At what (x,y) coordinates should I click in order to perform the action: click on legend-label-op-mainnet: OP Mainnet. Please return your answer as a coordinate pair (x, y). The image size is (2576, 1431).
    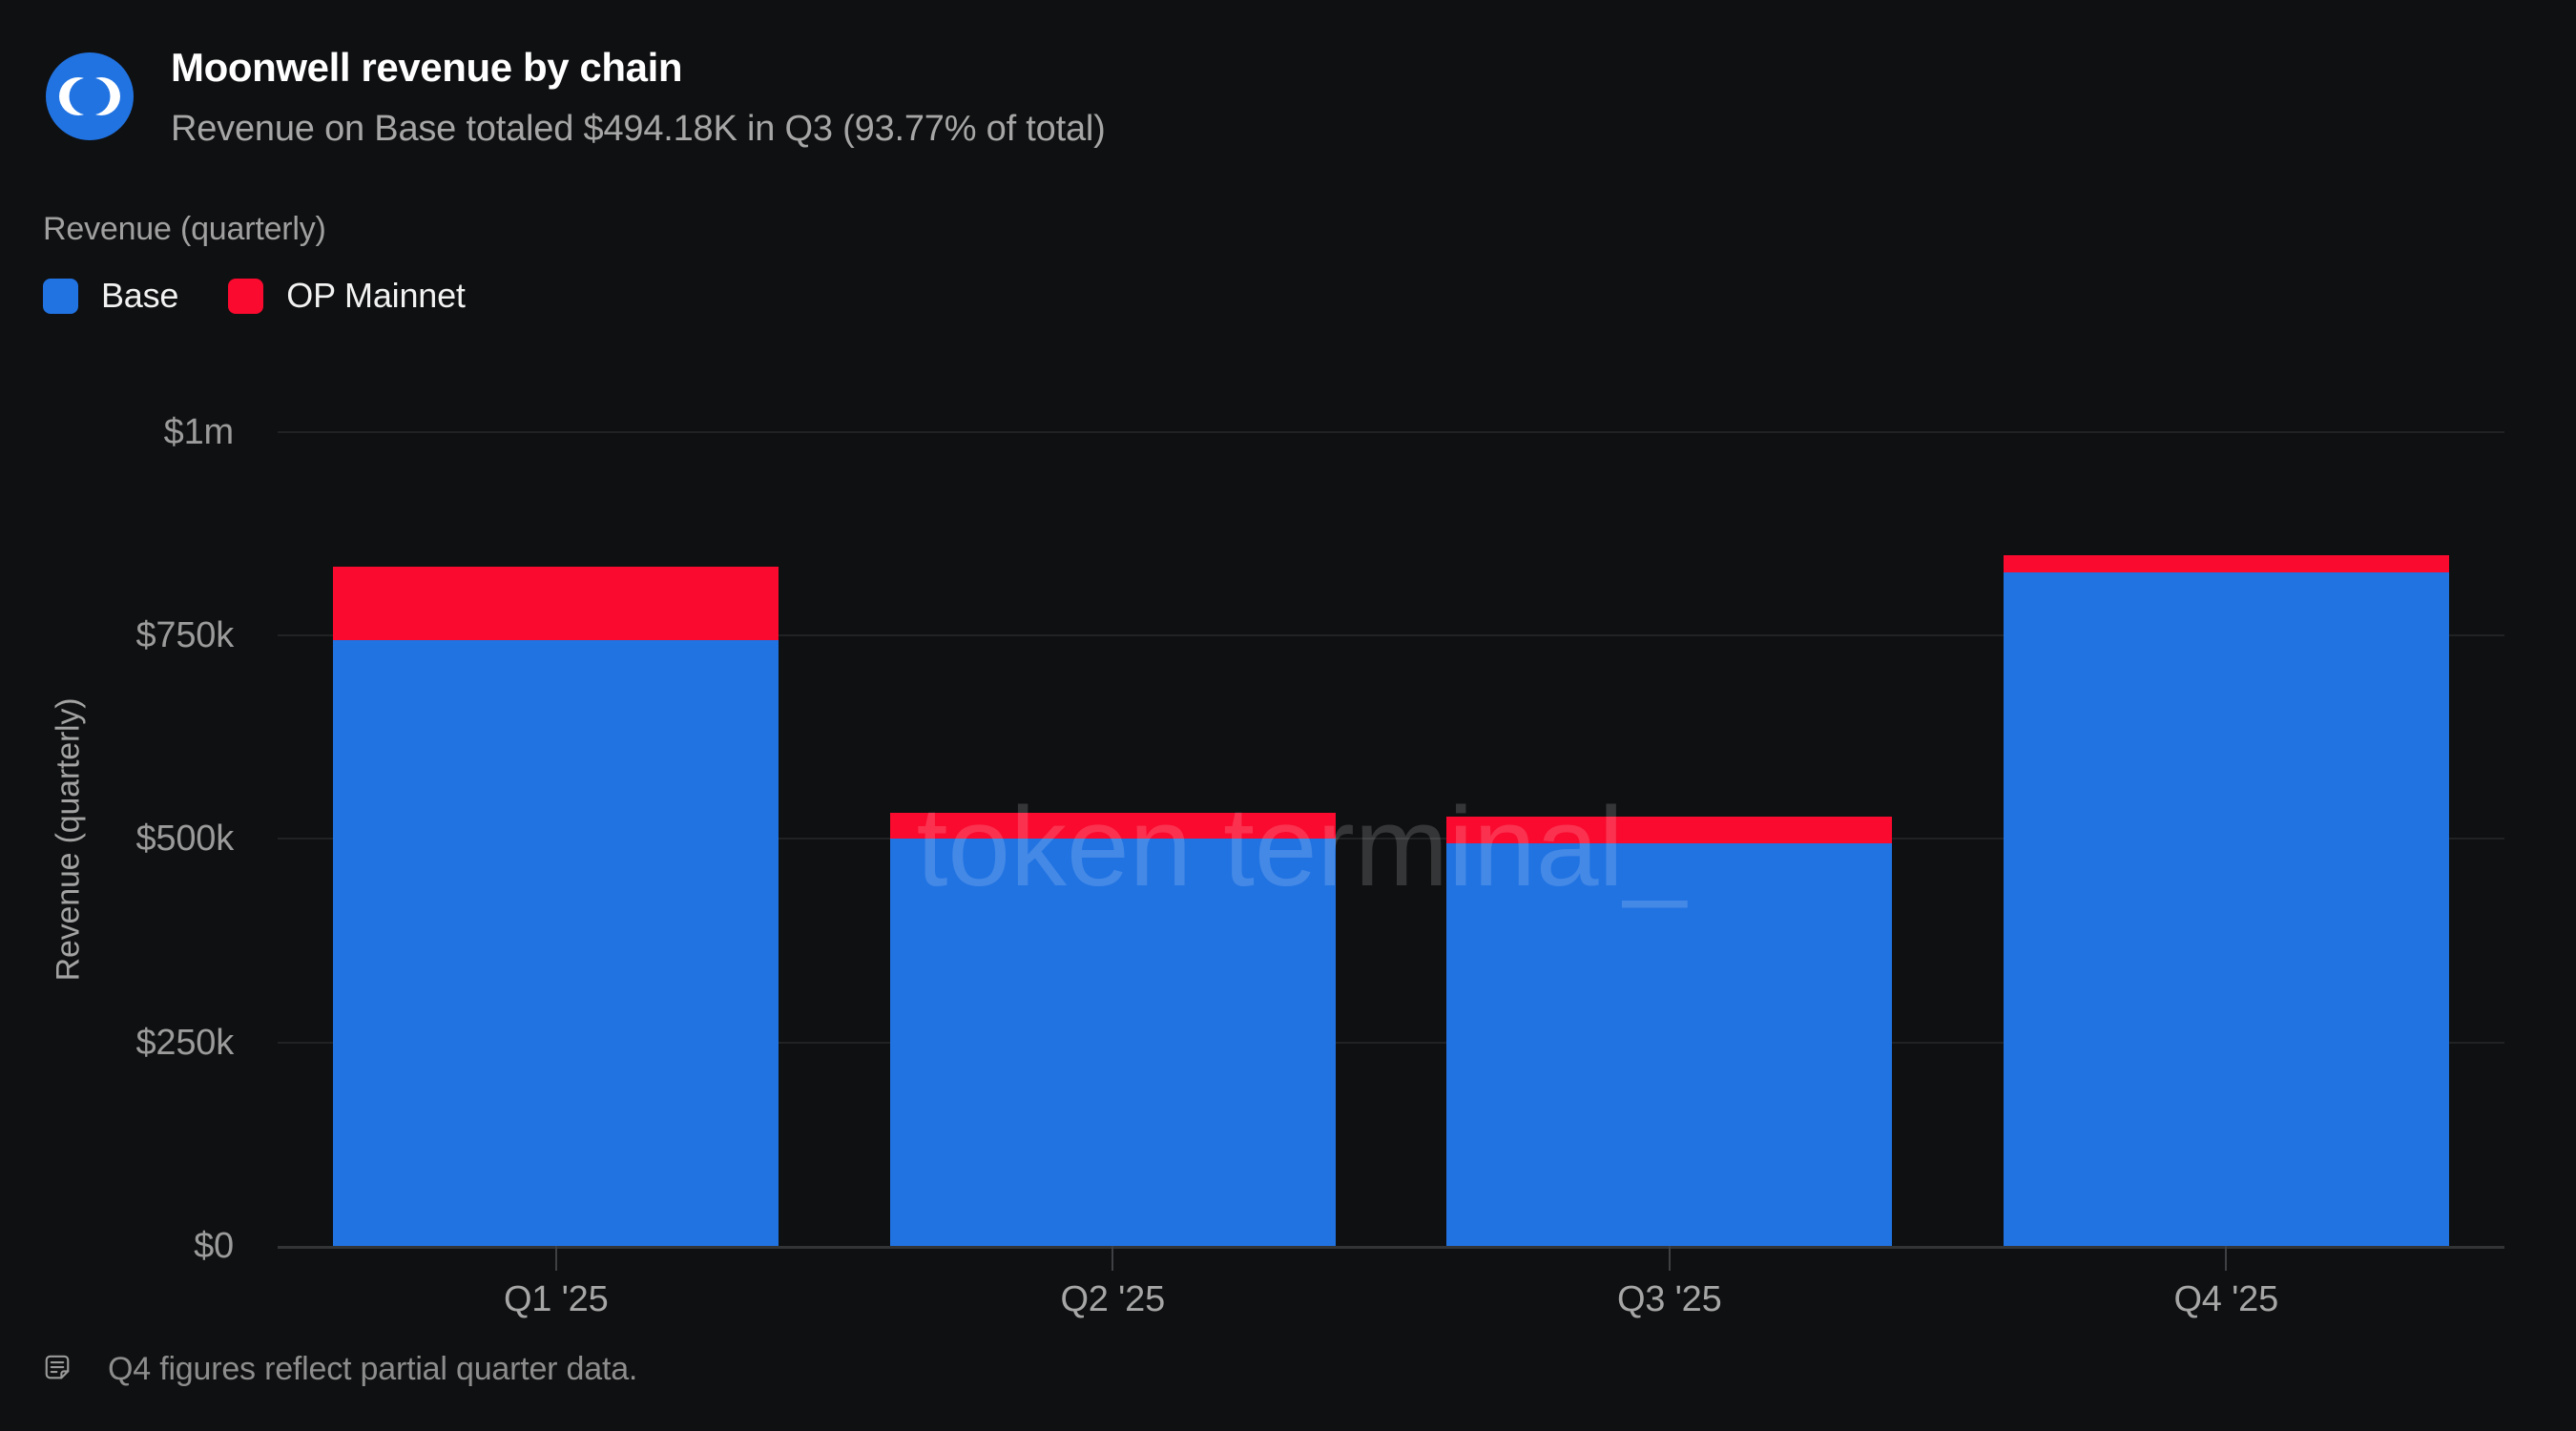
    Looking at the image, I should click on (376, 295).